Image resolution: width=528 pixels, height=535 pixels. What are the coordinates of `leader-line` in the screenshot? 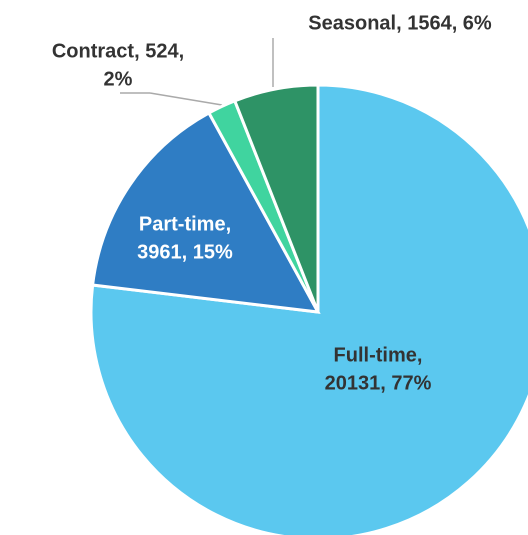 It's located at (186, 99).